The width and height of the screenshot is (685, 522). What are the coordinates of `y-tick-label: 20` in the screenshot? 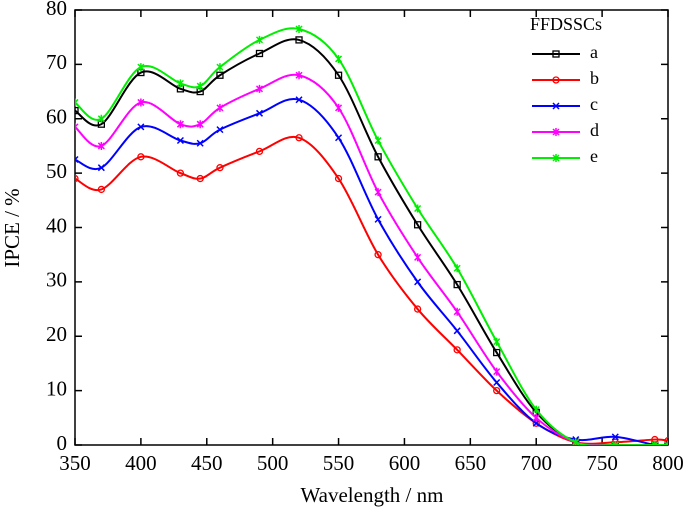 It's located at (56, 334).